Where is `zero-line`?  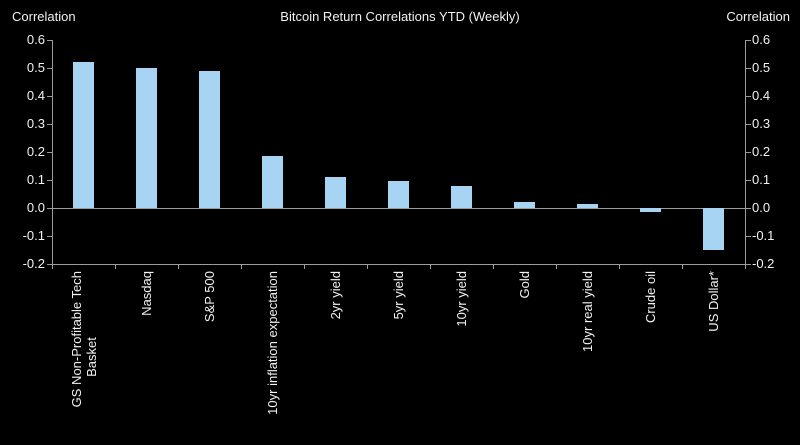 zero-line is located at coordinates (399, 208).